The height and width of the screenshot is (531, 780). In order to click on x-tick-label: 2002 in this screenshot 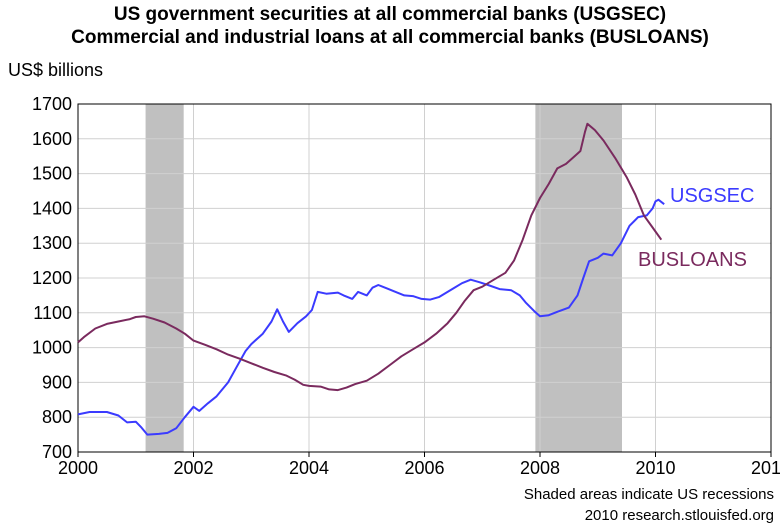, I will do `click(193, 468)`.